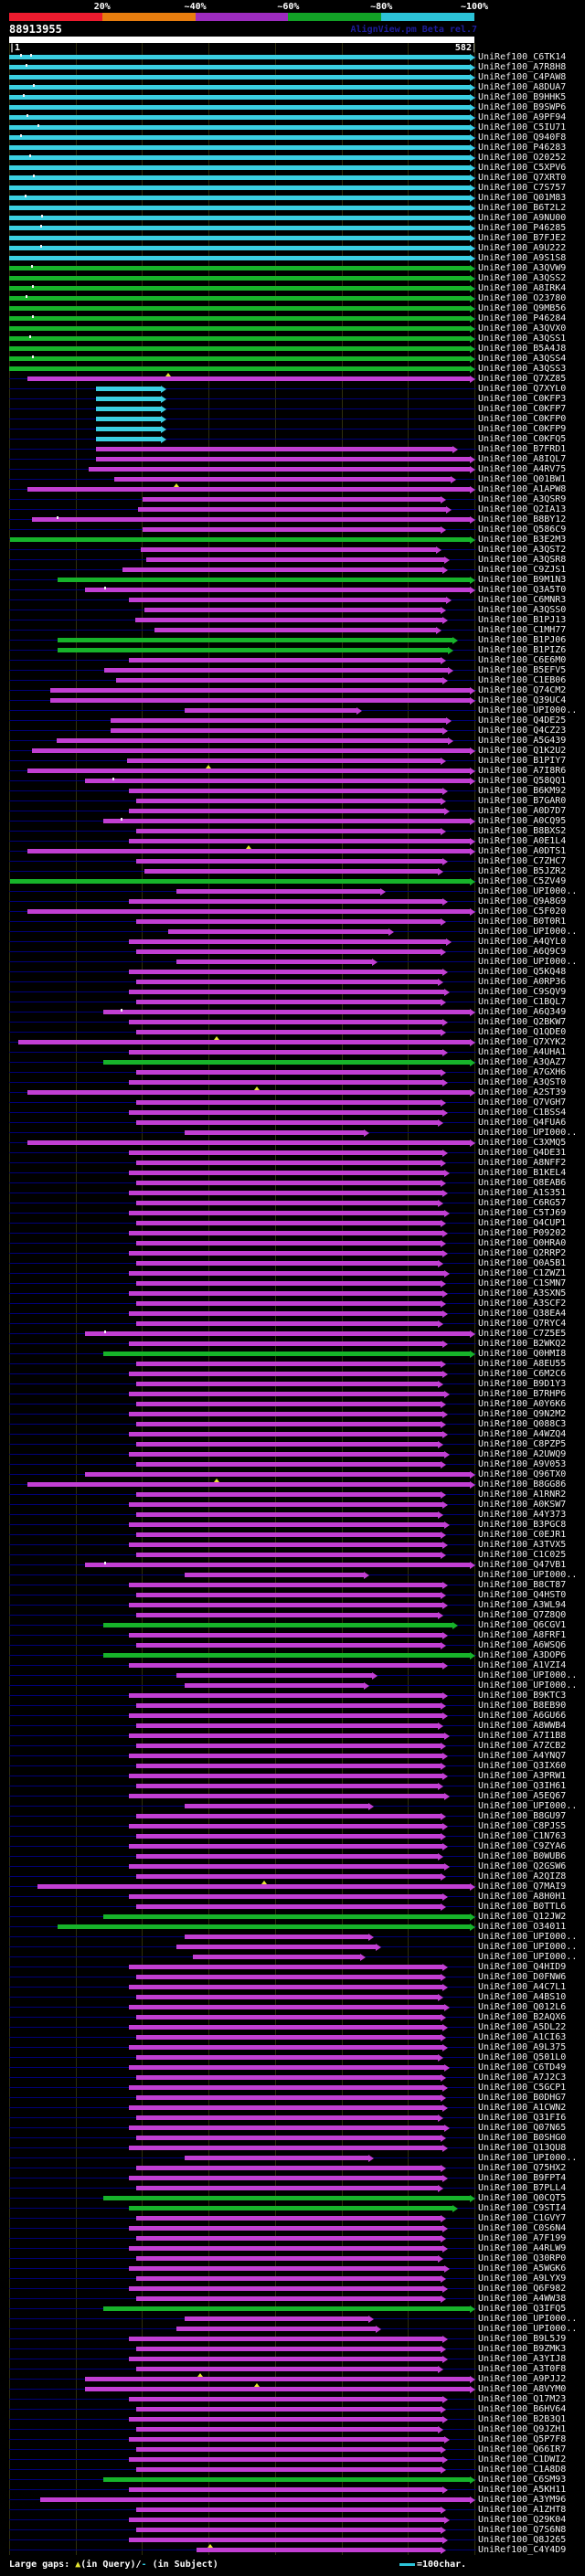  What do you see at coordinates (293, 1696) in the screenshot?
I see `alignment-row: UniRef100_B9KTC3` at bounding box center [293, 1696].